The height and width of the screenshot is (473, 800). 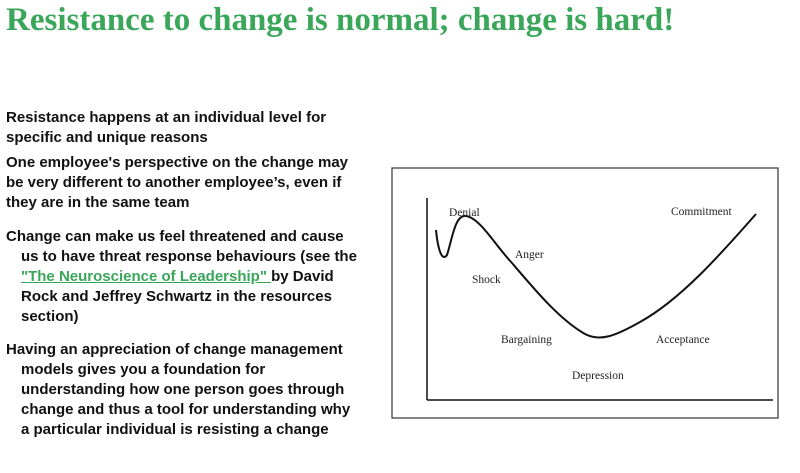 I want to click on stage-label: Shock, so click(x=486, y=280).